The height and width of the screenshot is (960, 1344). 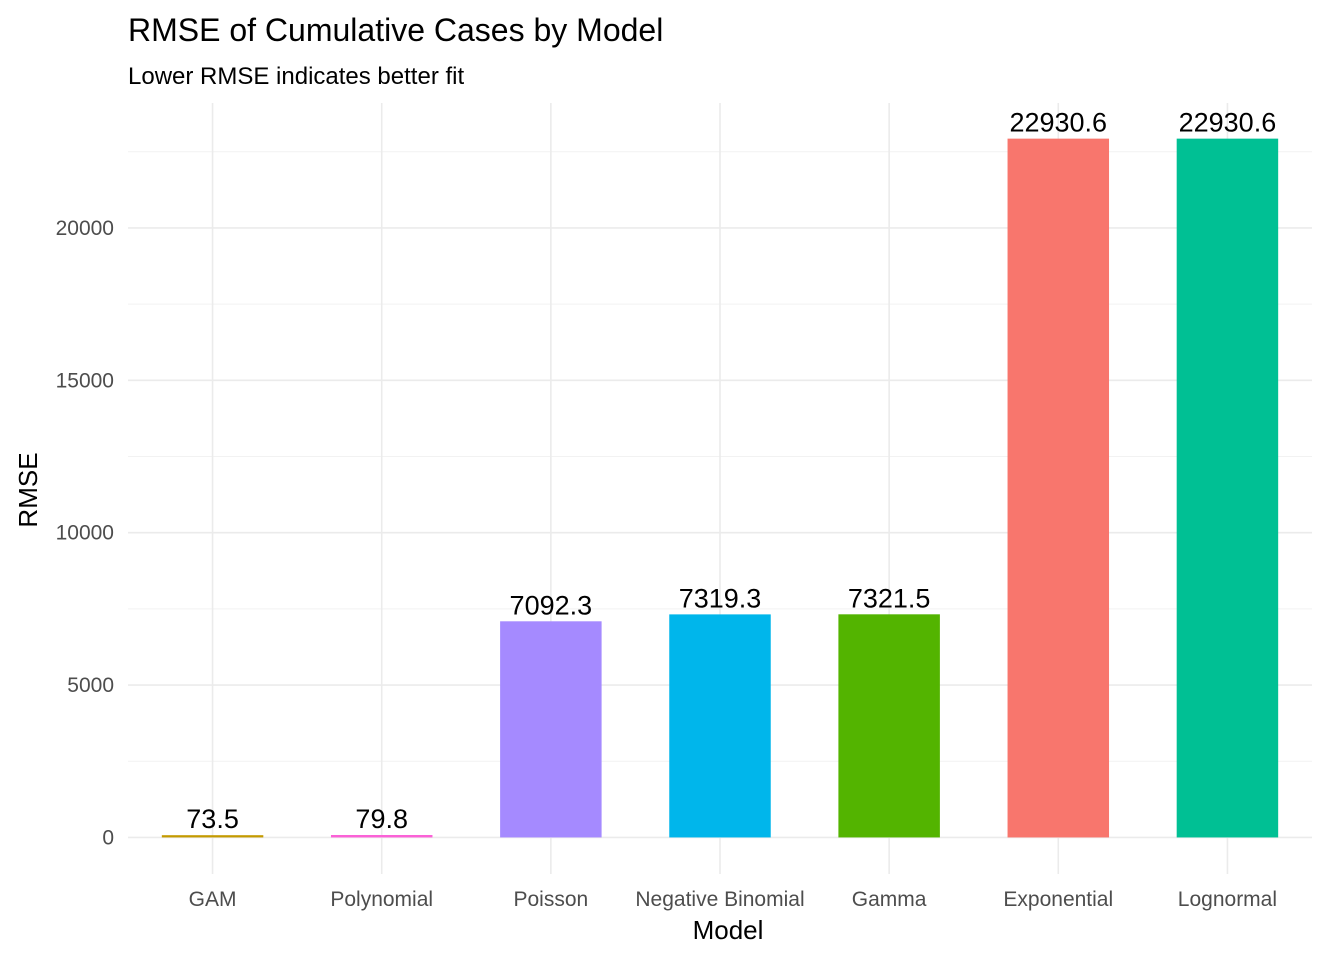 What do you see at coordinates (551, 605) in the screenshot?
I see `bar-value-label: 7092.3` at bounding box center [551, 605].